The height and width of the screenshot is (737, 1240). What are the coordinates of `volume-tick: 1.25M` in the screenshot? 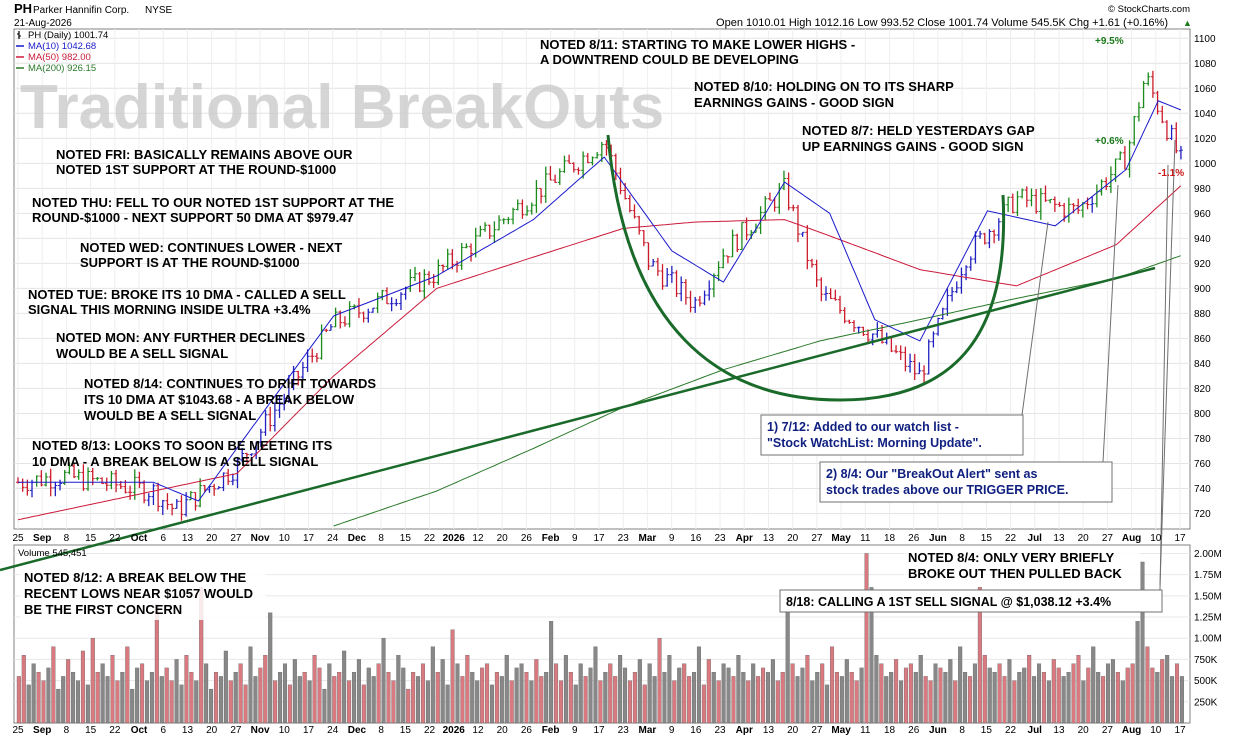 It's located at (1208, 618).